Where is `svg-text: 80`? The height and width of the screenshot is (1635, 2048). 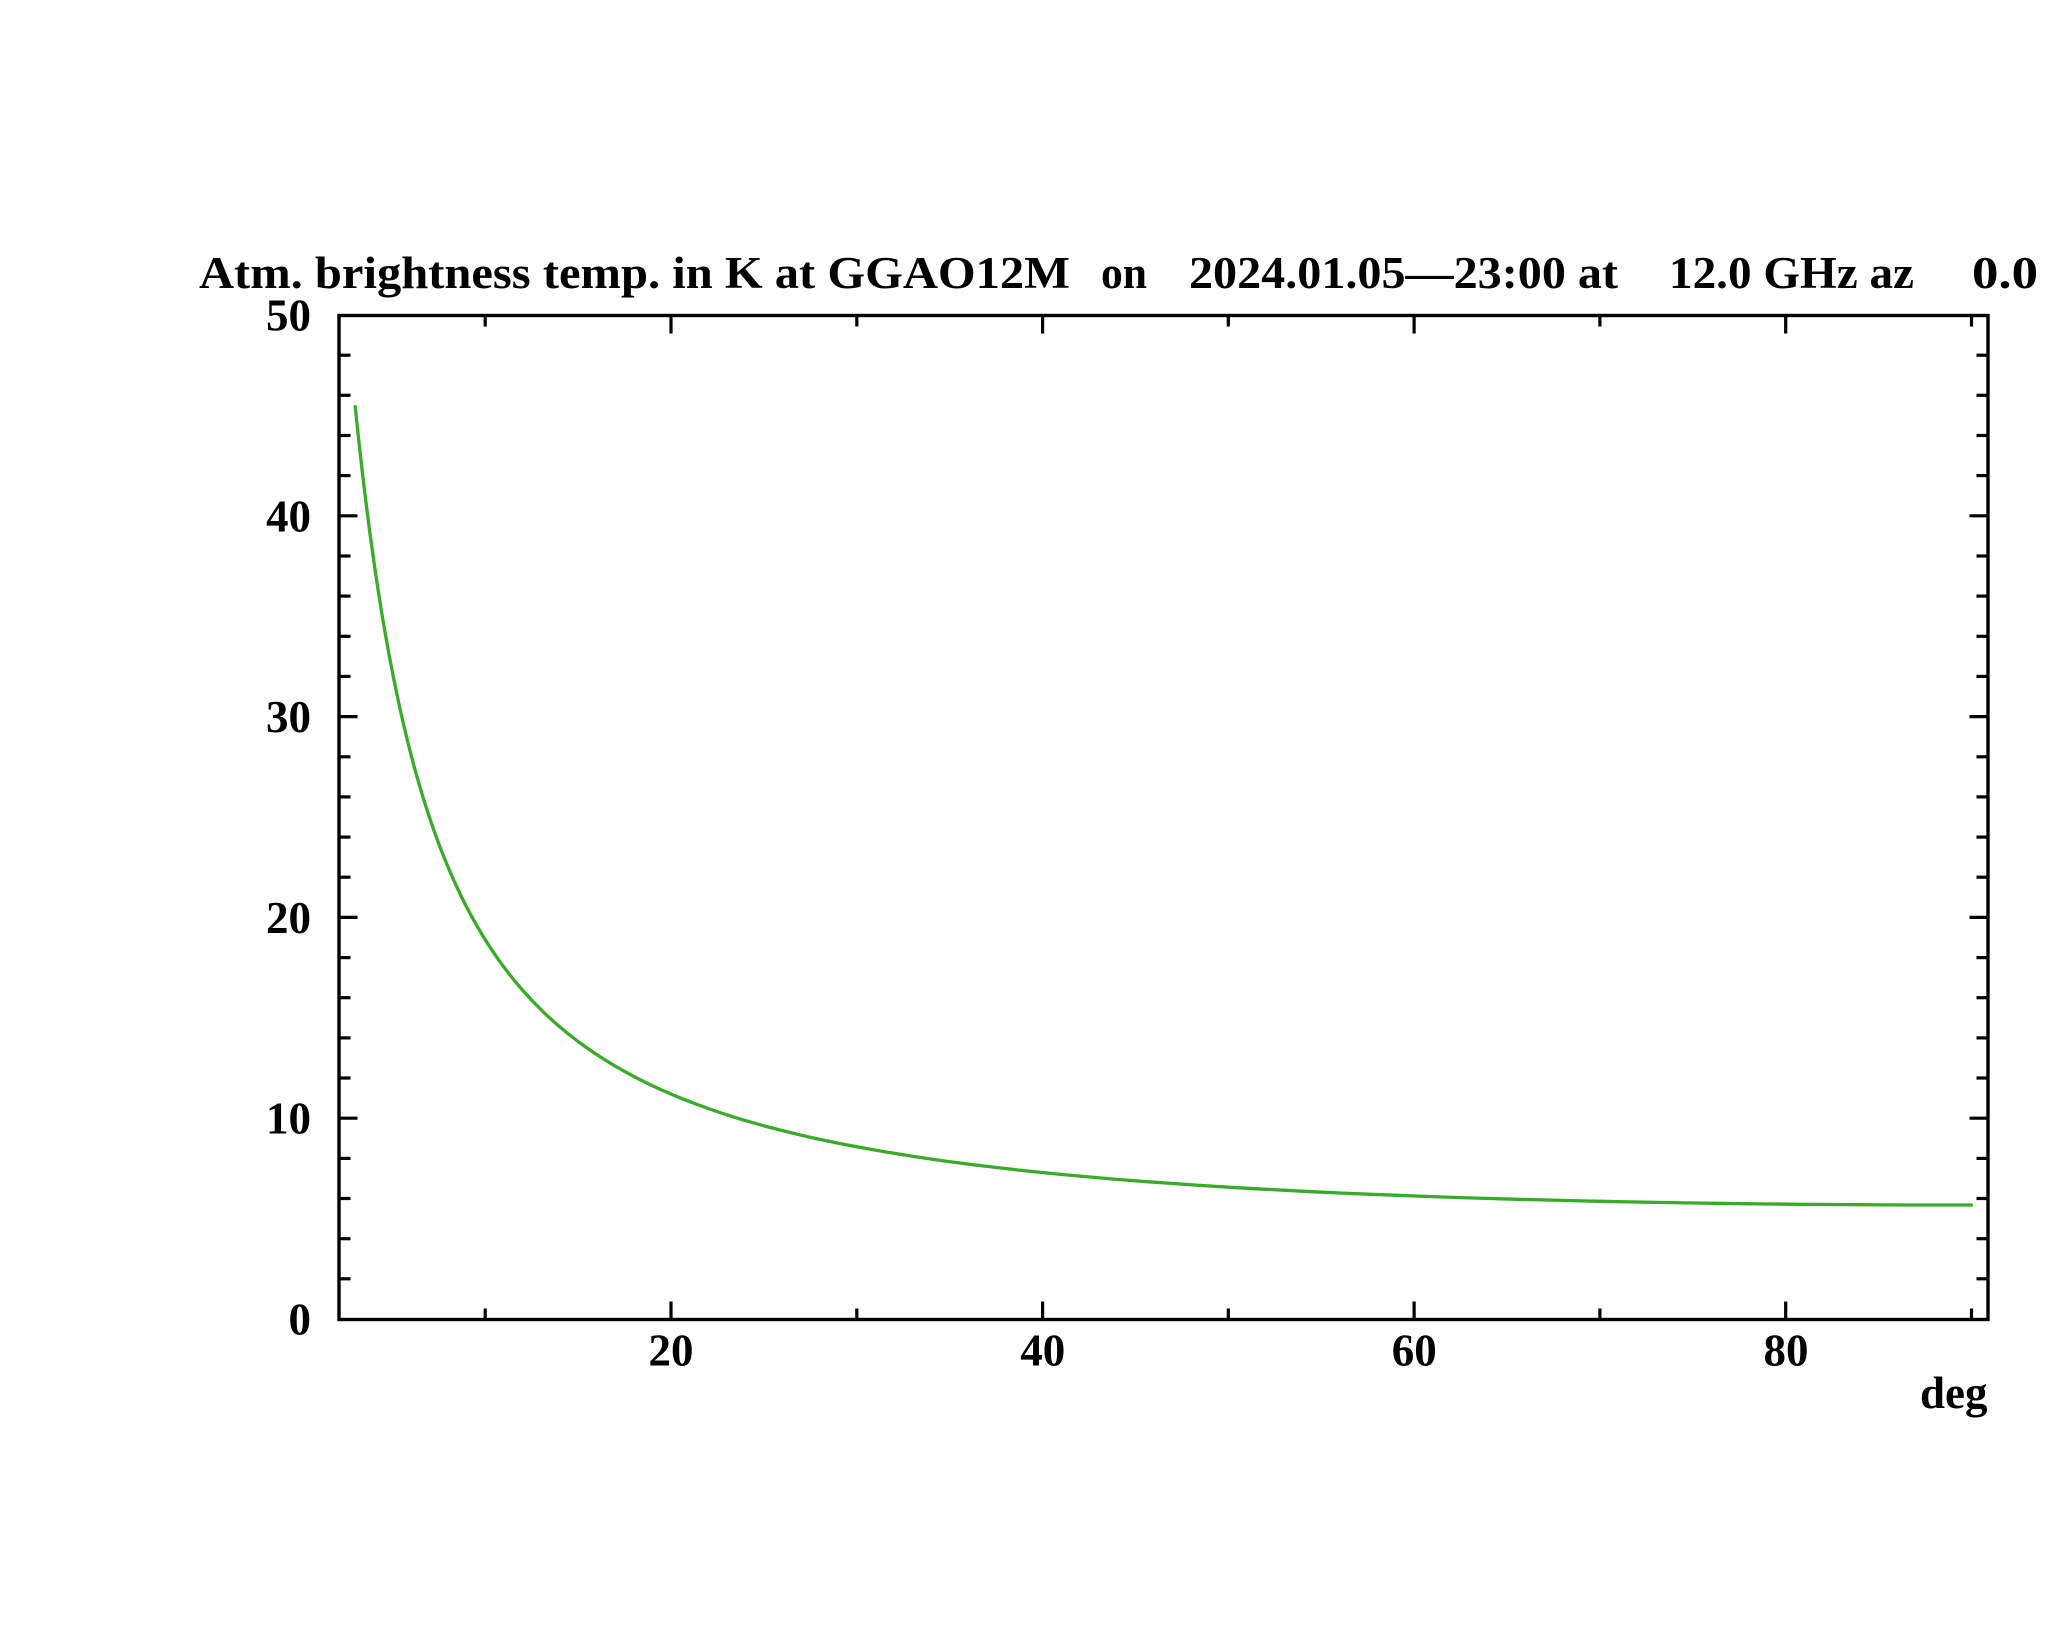 svg-text: 80 is located at coordinates (1786, 1351).